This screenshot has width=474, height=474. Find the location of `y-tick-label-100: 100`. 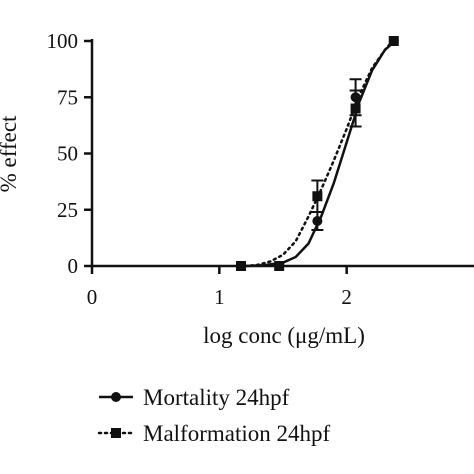

y-tick-label-100: 100 is located at coordinates (63, 41).